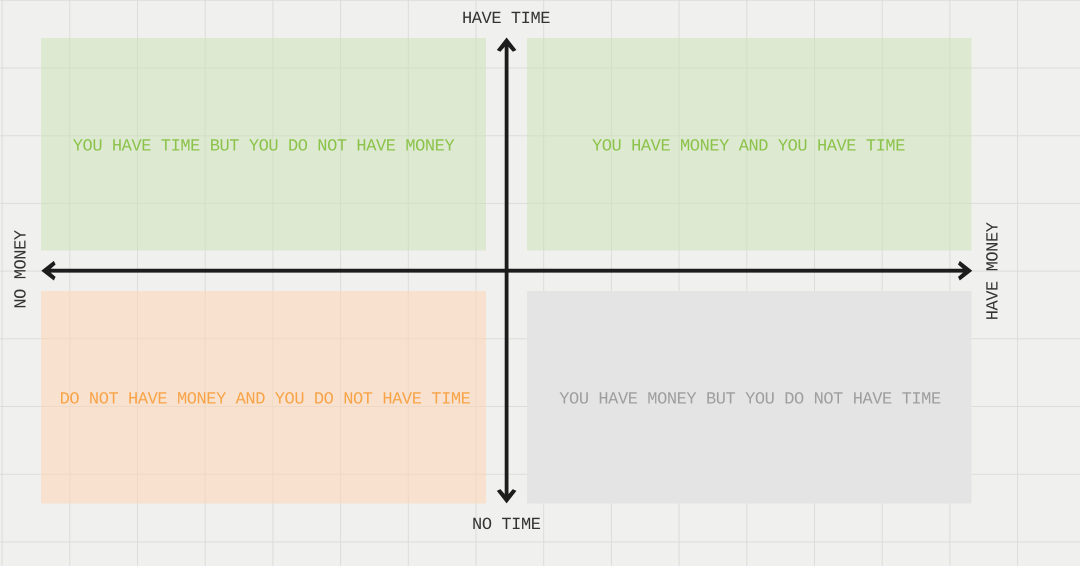 The image size is (1080, 566). Describe the element at coordinates (748, 147) in the screenshot. I see `svg-text:YOU HAVE MONEY AND YOU HAVE TI: YOU HAVE MONEY AND YOU HAVE TIME` at that location.